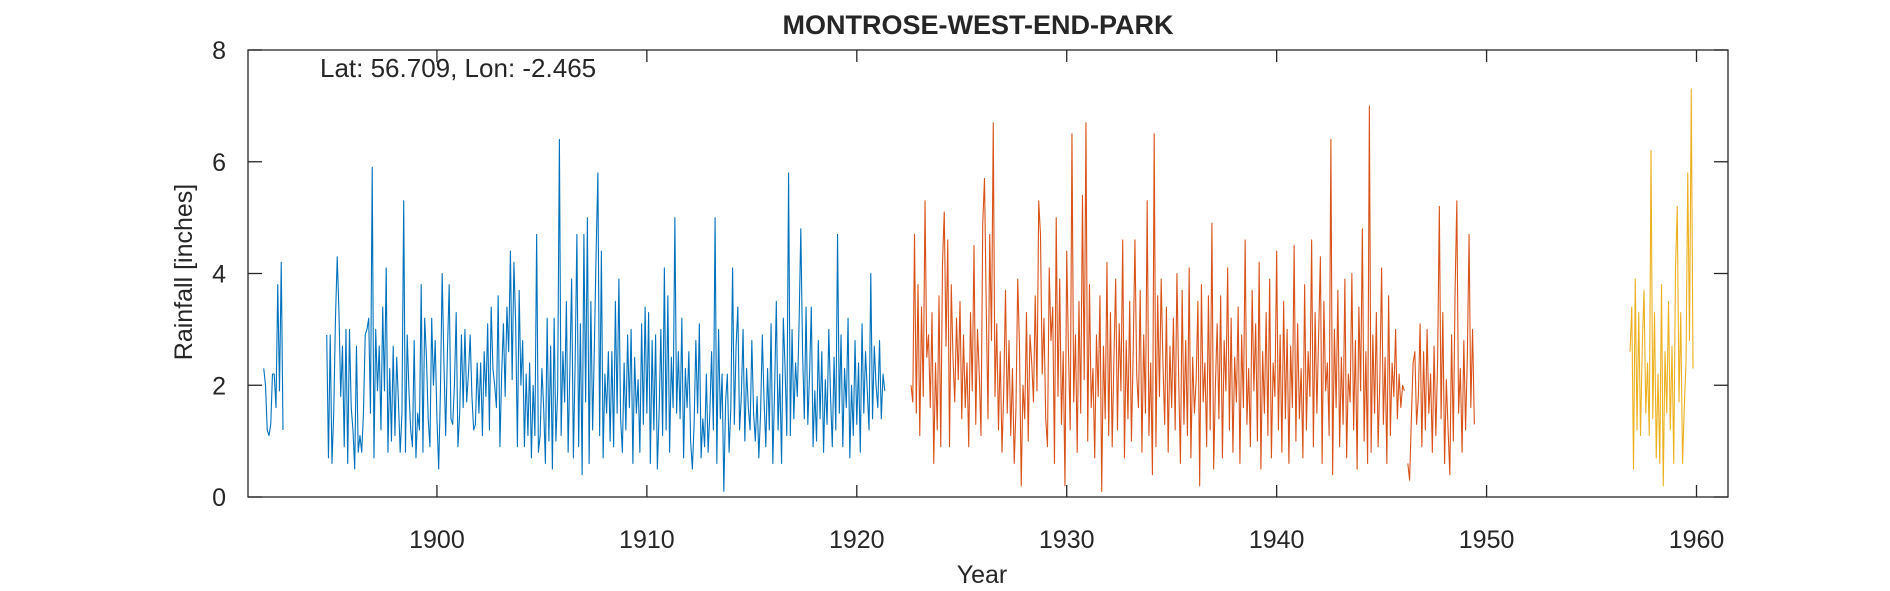 The image size is (1890, 591). I want to click on x-tick-label: 1900, so click(437, 540).